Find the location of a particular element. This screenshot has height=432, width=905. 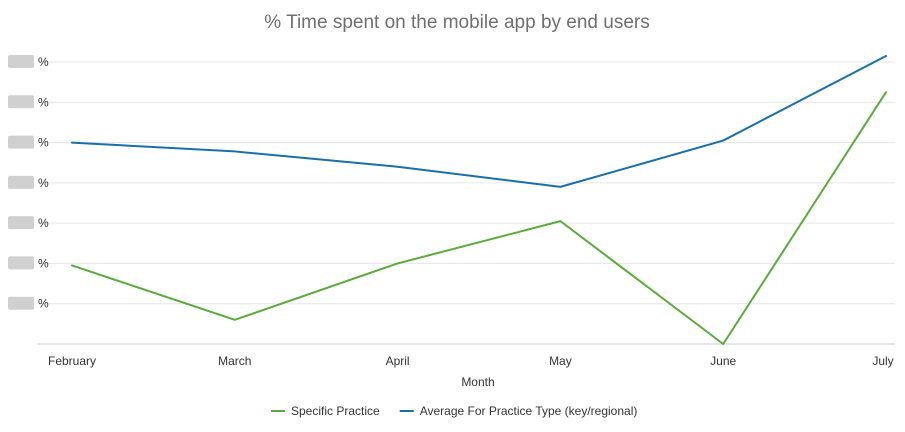

x-axis-ticks: February March April May June July is located at coordinates (471, 361).